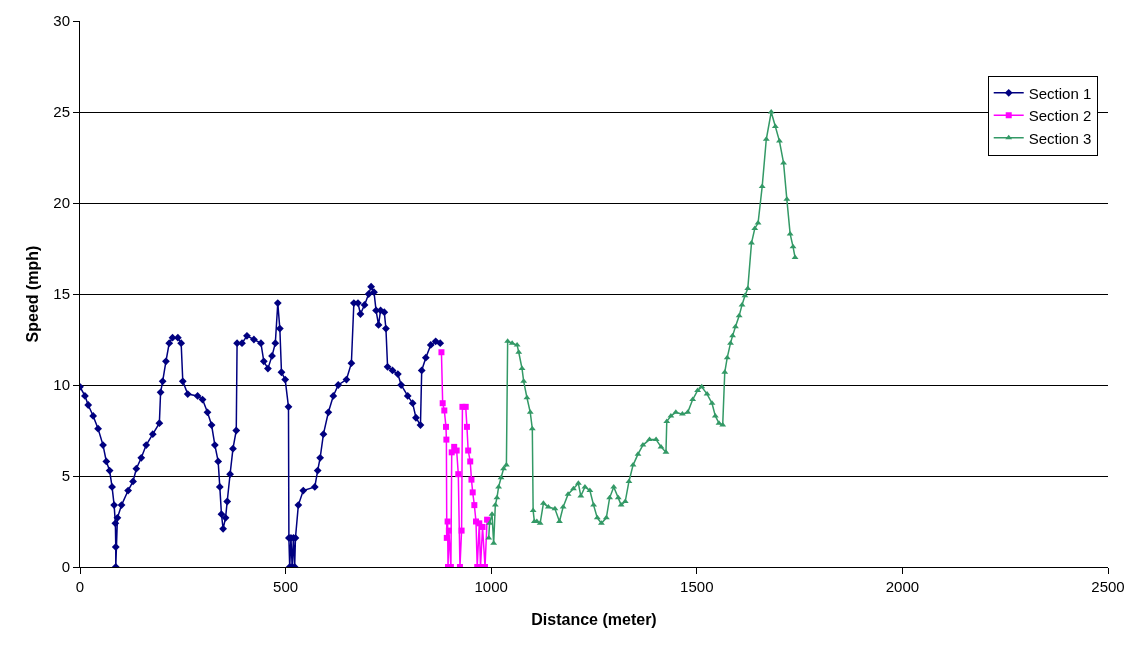 The height and width of the screenshot is (646, 1137). I want to click on y-tick-label: 5, so click(65, 476).